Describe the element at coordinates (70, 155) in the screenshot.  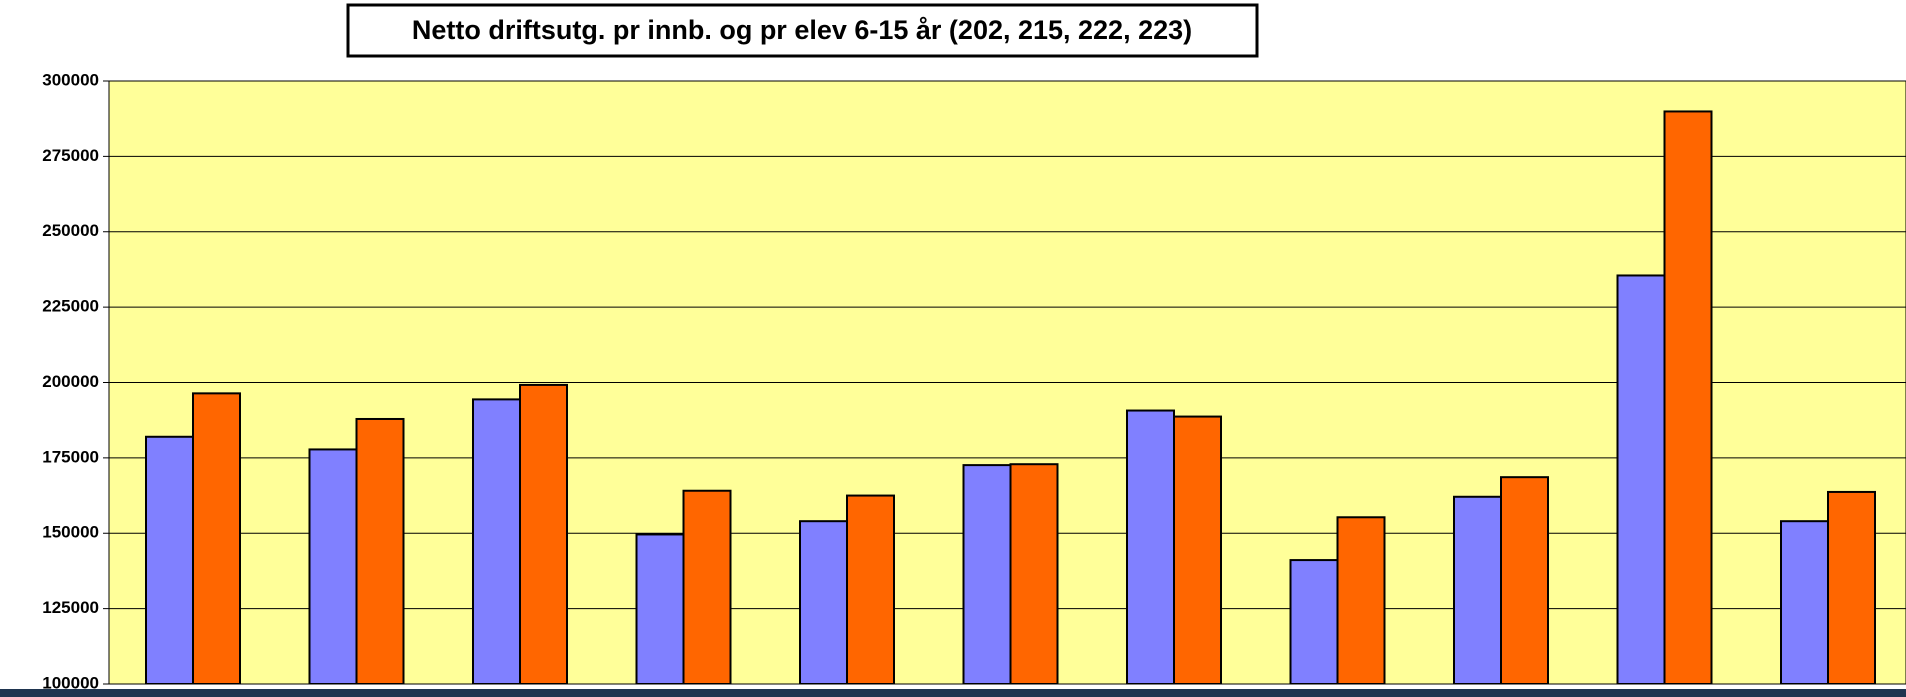
I see `y-tick-label: 275000` at that location.